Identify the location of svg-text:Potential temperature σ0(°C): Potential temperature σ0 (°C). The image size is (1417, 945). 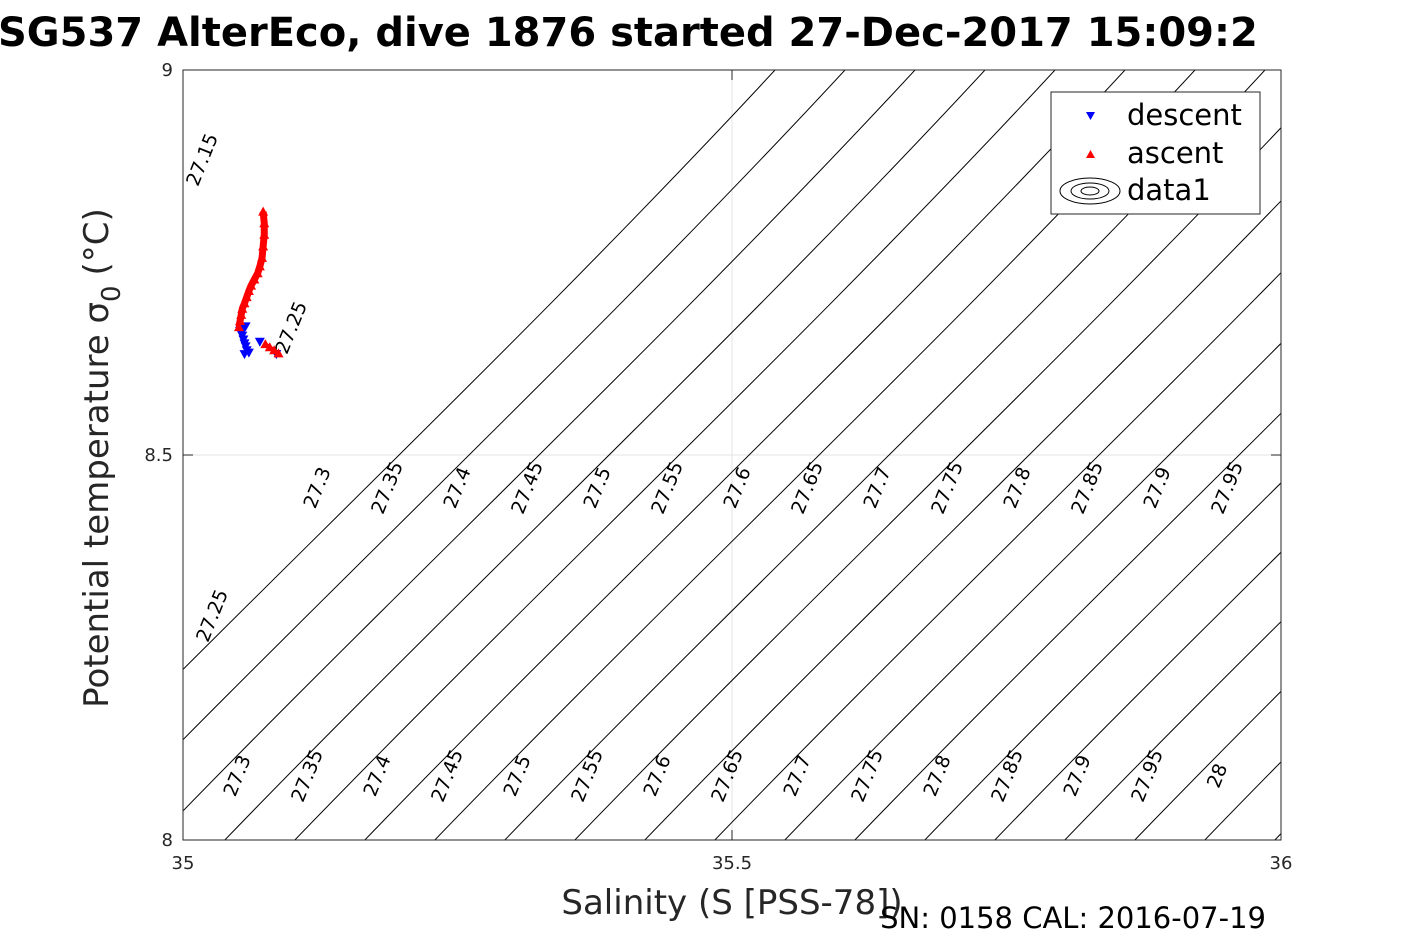
(102, 458).